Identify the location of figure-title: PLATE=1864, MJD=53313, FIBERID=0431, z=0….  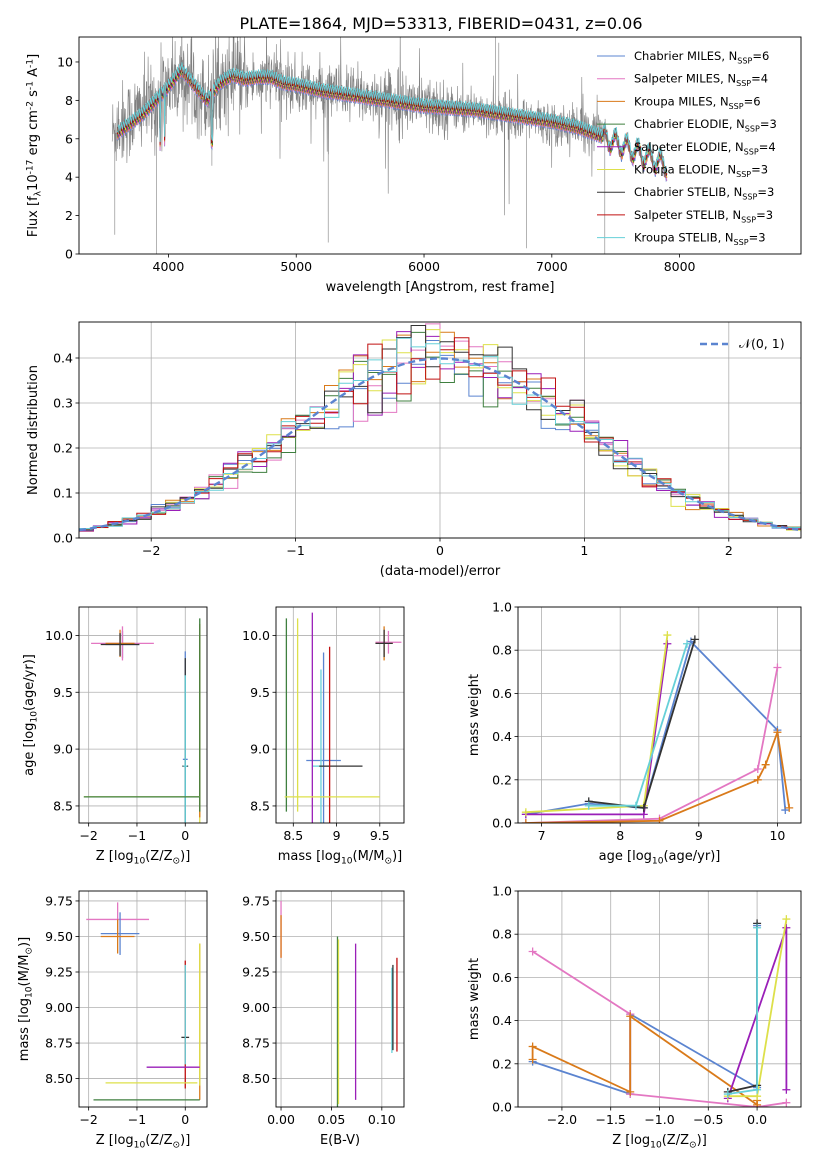
(440, 23).